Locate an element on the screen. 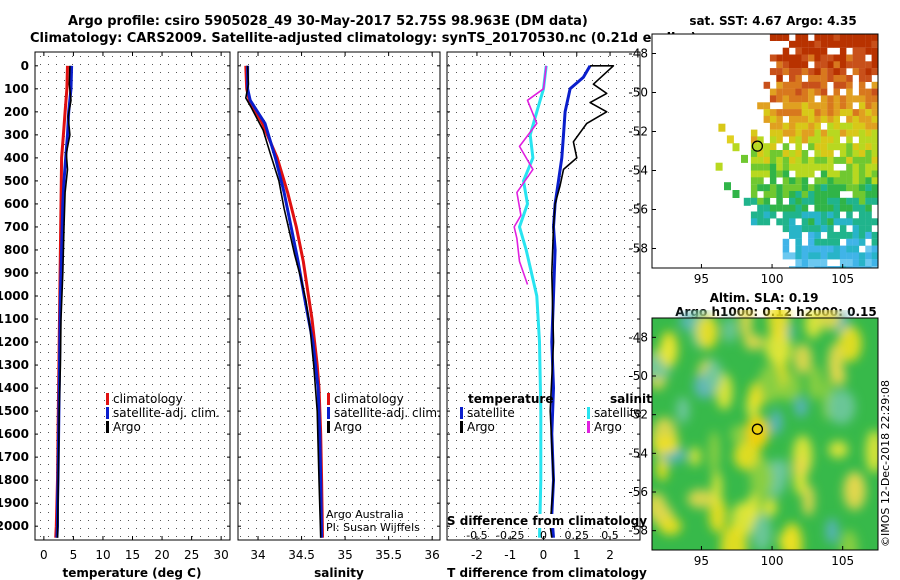 The height and width of the screenshot is (580, 900). depth-tick-label: 2000 is located at coordinates (14, 526).